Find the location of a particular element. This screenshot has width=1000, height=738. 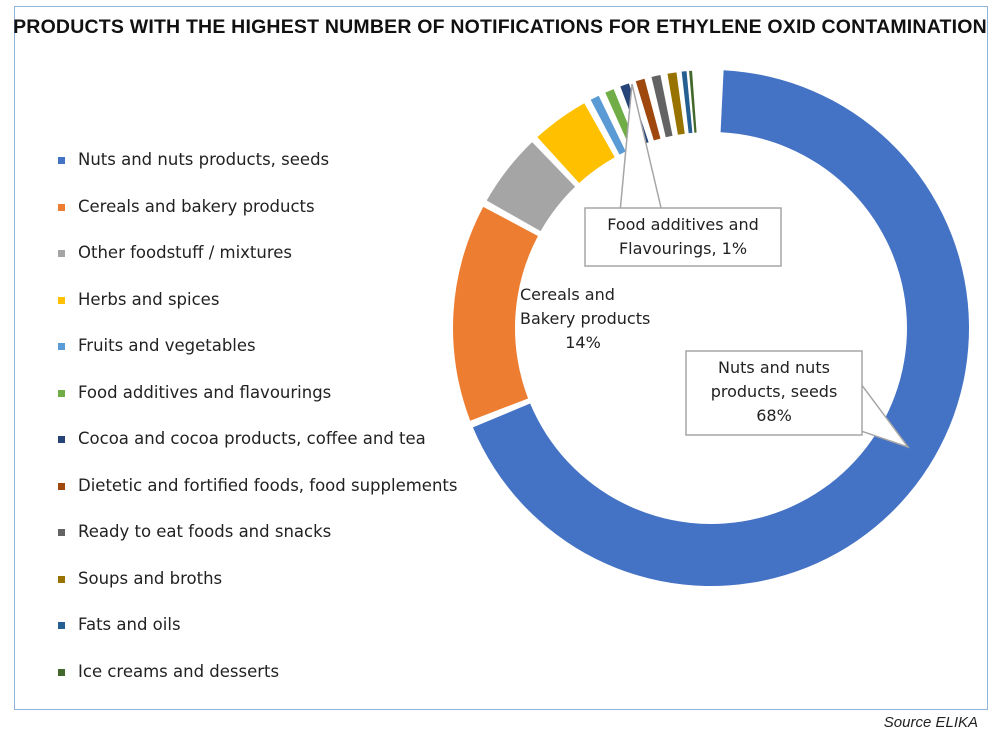

legend-item: Fruits and vegetables is located at coordinates (254, 355).